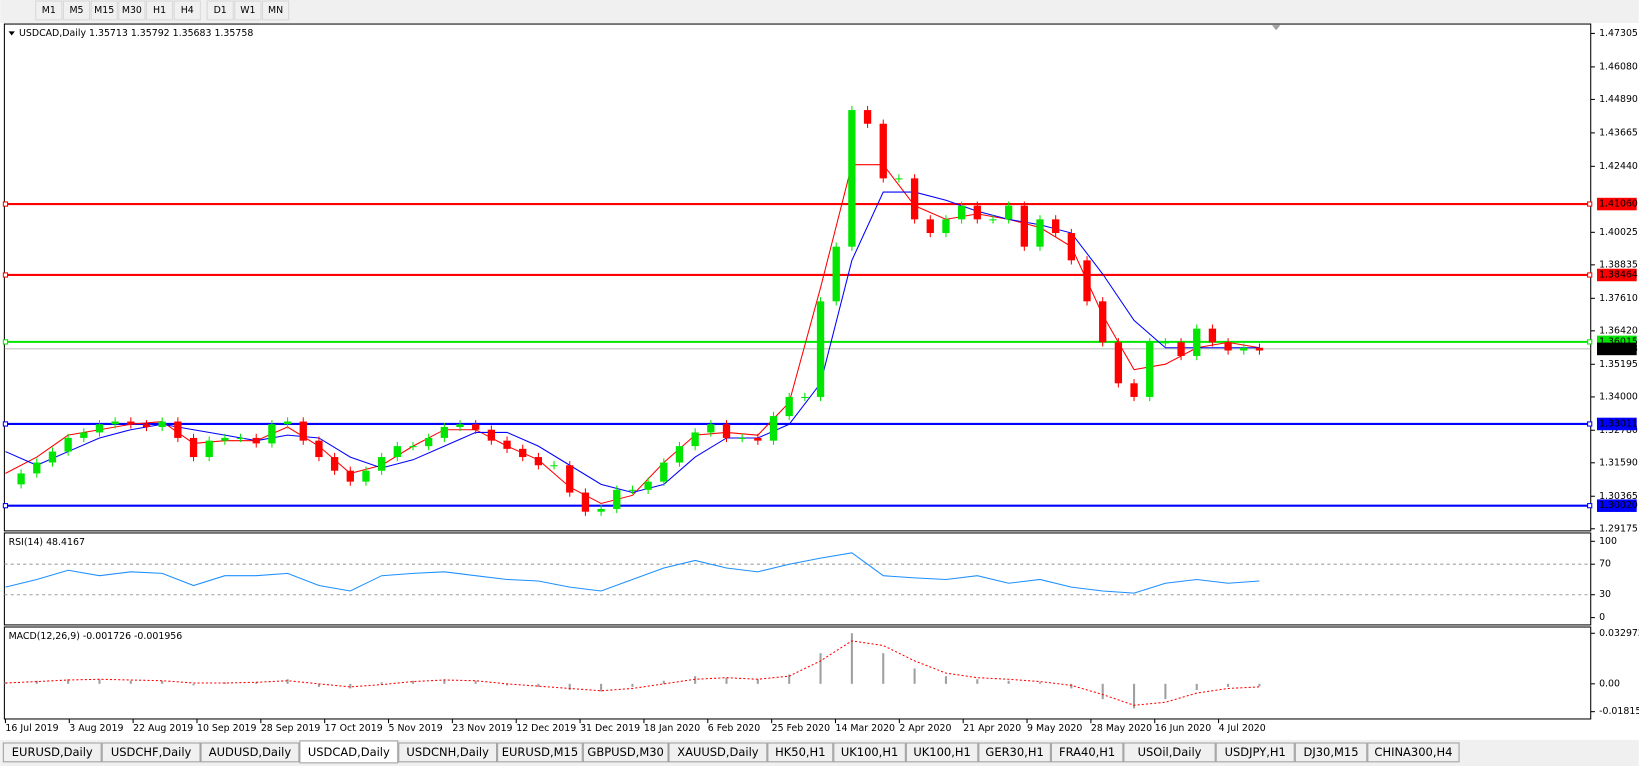 The height and width of the screenshot is (766, 1639). What do you see at coordinates (1054, 728) in the screenshot?
I see `x-tick-label: 9 May 2020` at bounding box center [1054, 728].